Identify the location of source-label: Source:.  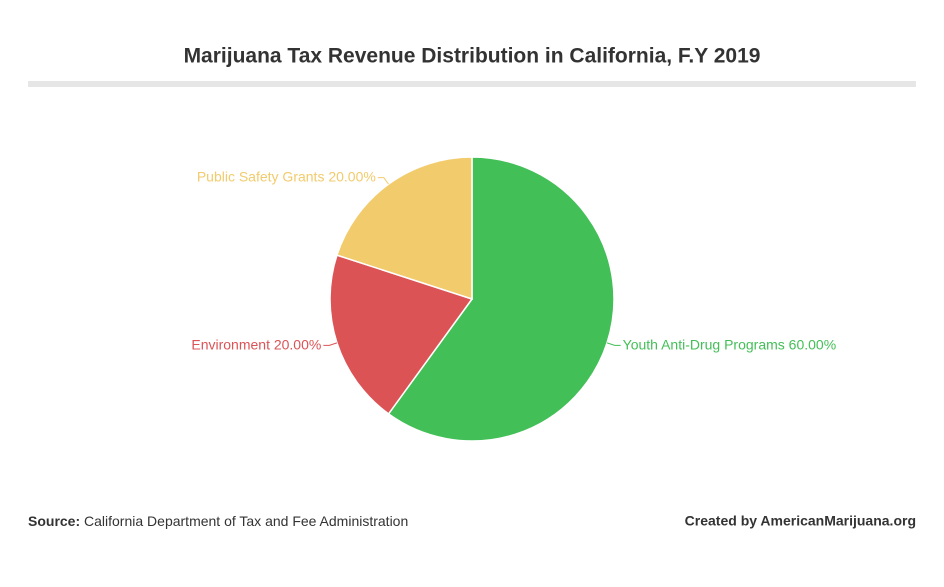
(54, 521).